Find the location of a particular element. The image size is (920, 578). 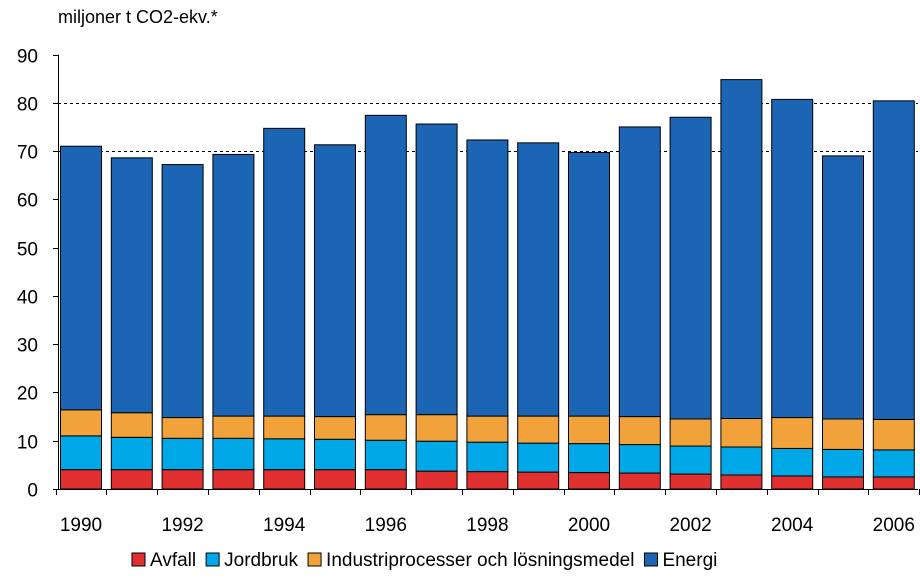

x-tick-label-2004: 2004 is located at coordinates (792, 525).